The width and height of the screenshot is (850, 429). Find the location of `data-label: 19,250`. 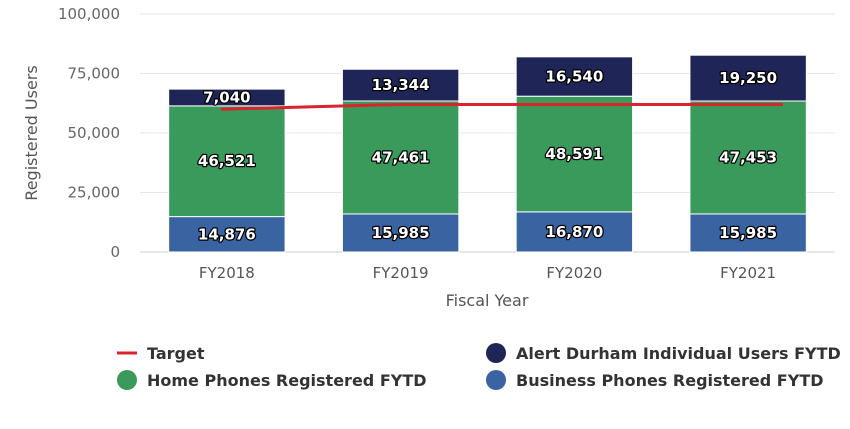

data-label: 19,250 is located at coordinates (748, 78).